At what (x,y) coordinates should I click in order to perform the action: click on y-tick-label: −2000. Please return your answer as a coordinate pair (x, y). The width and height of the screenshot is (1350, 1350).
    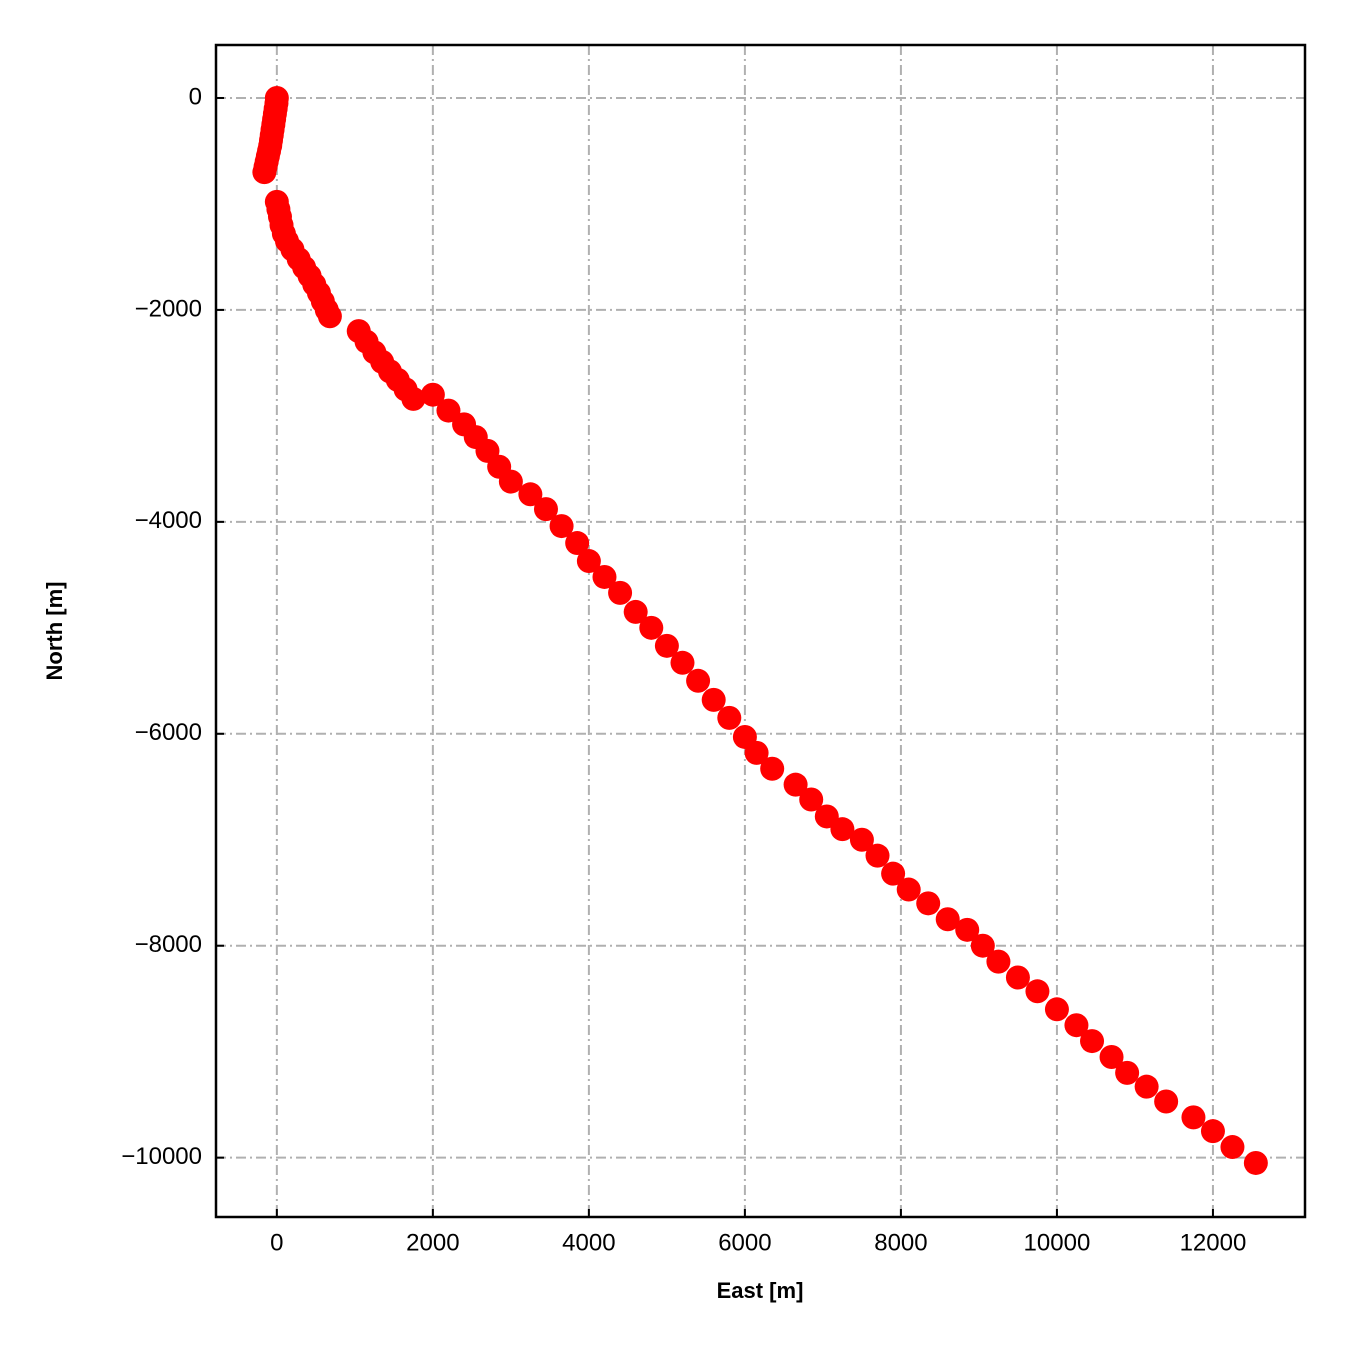
    Looking at the image, I should click on (168, 308).